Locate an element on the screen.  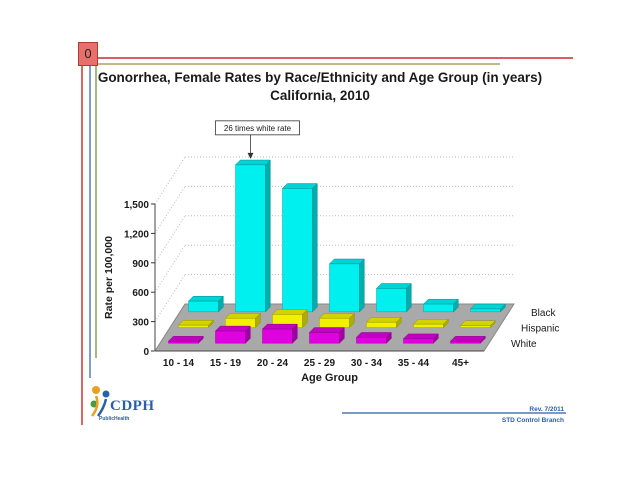
y-axis-title: Rate per 100,000 is located at coordinates (109, 277).